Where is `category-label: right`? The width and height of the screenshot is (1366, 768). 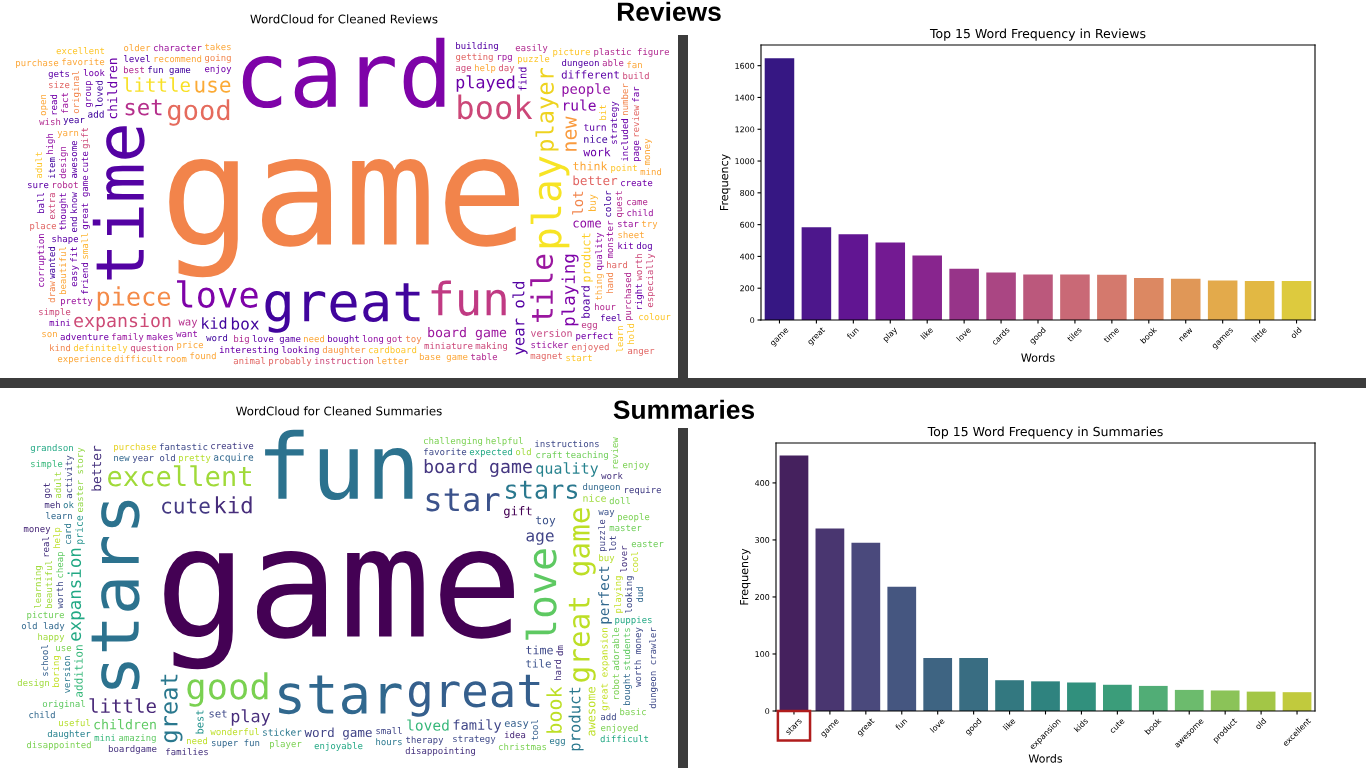
category-label: right is located at coordinates (639, 296).